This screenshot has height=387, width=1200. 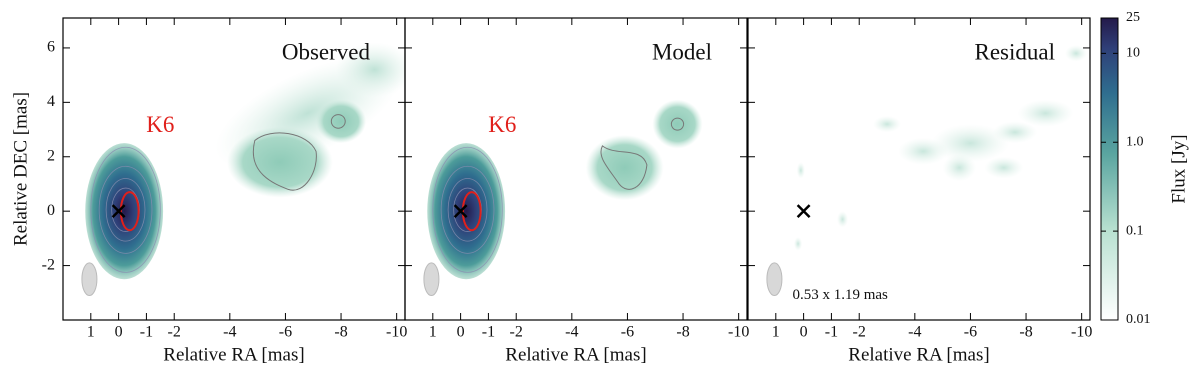 What do you see at coordinates (1135, 230) in the screenshot?
I see `colorbar-tick-label: 0.1` at bounding box center [1135, 230].